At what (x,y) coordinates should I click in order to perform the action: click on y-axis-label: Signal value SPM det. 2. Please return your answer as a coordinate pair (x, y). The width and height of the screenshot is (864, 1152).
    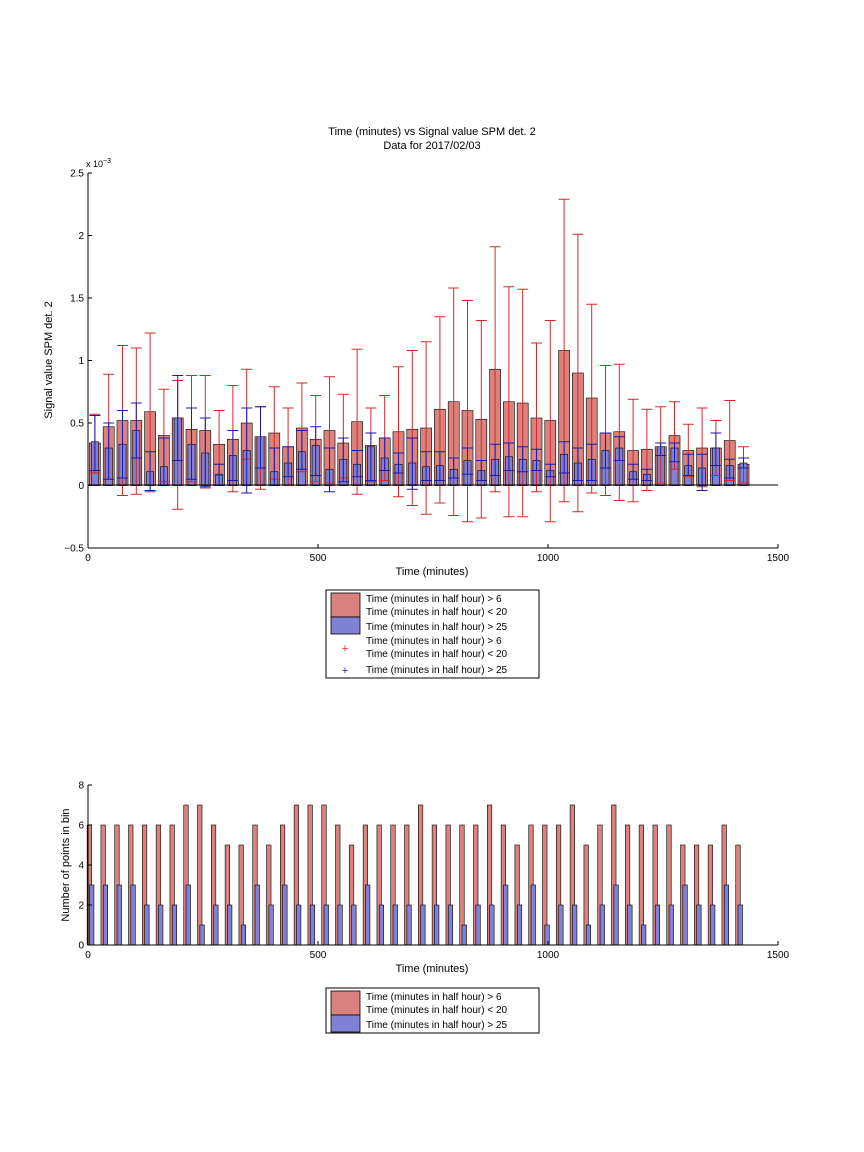
    Looking at the image, I should click on (49, 359).